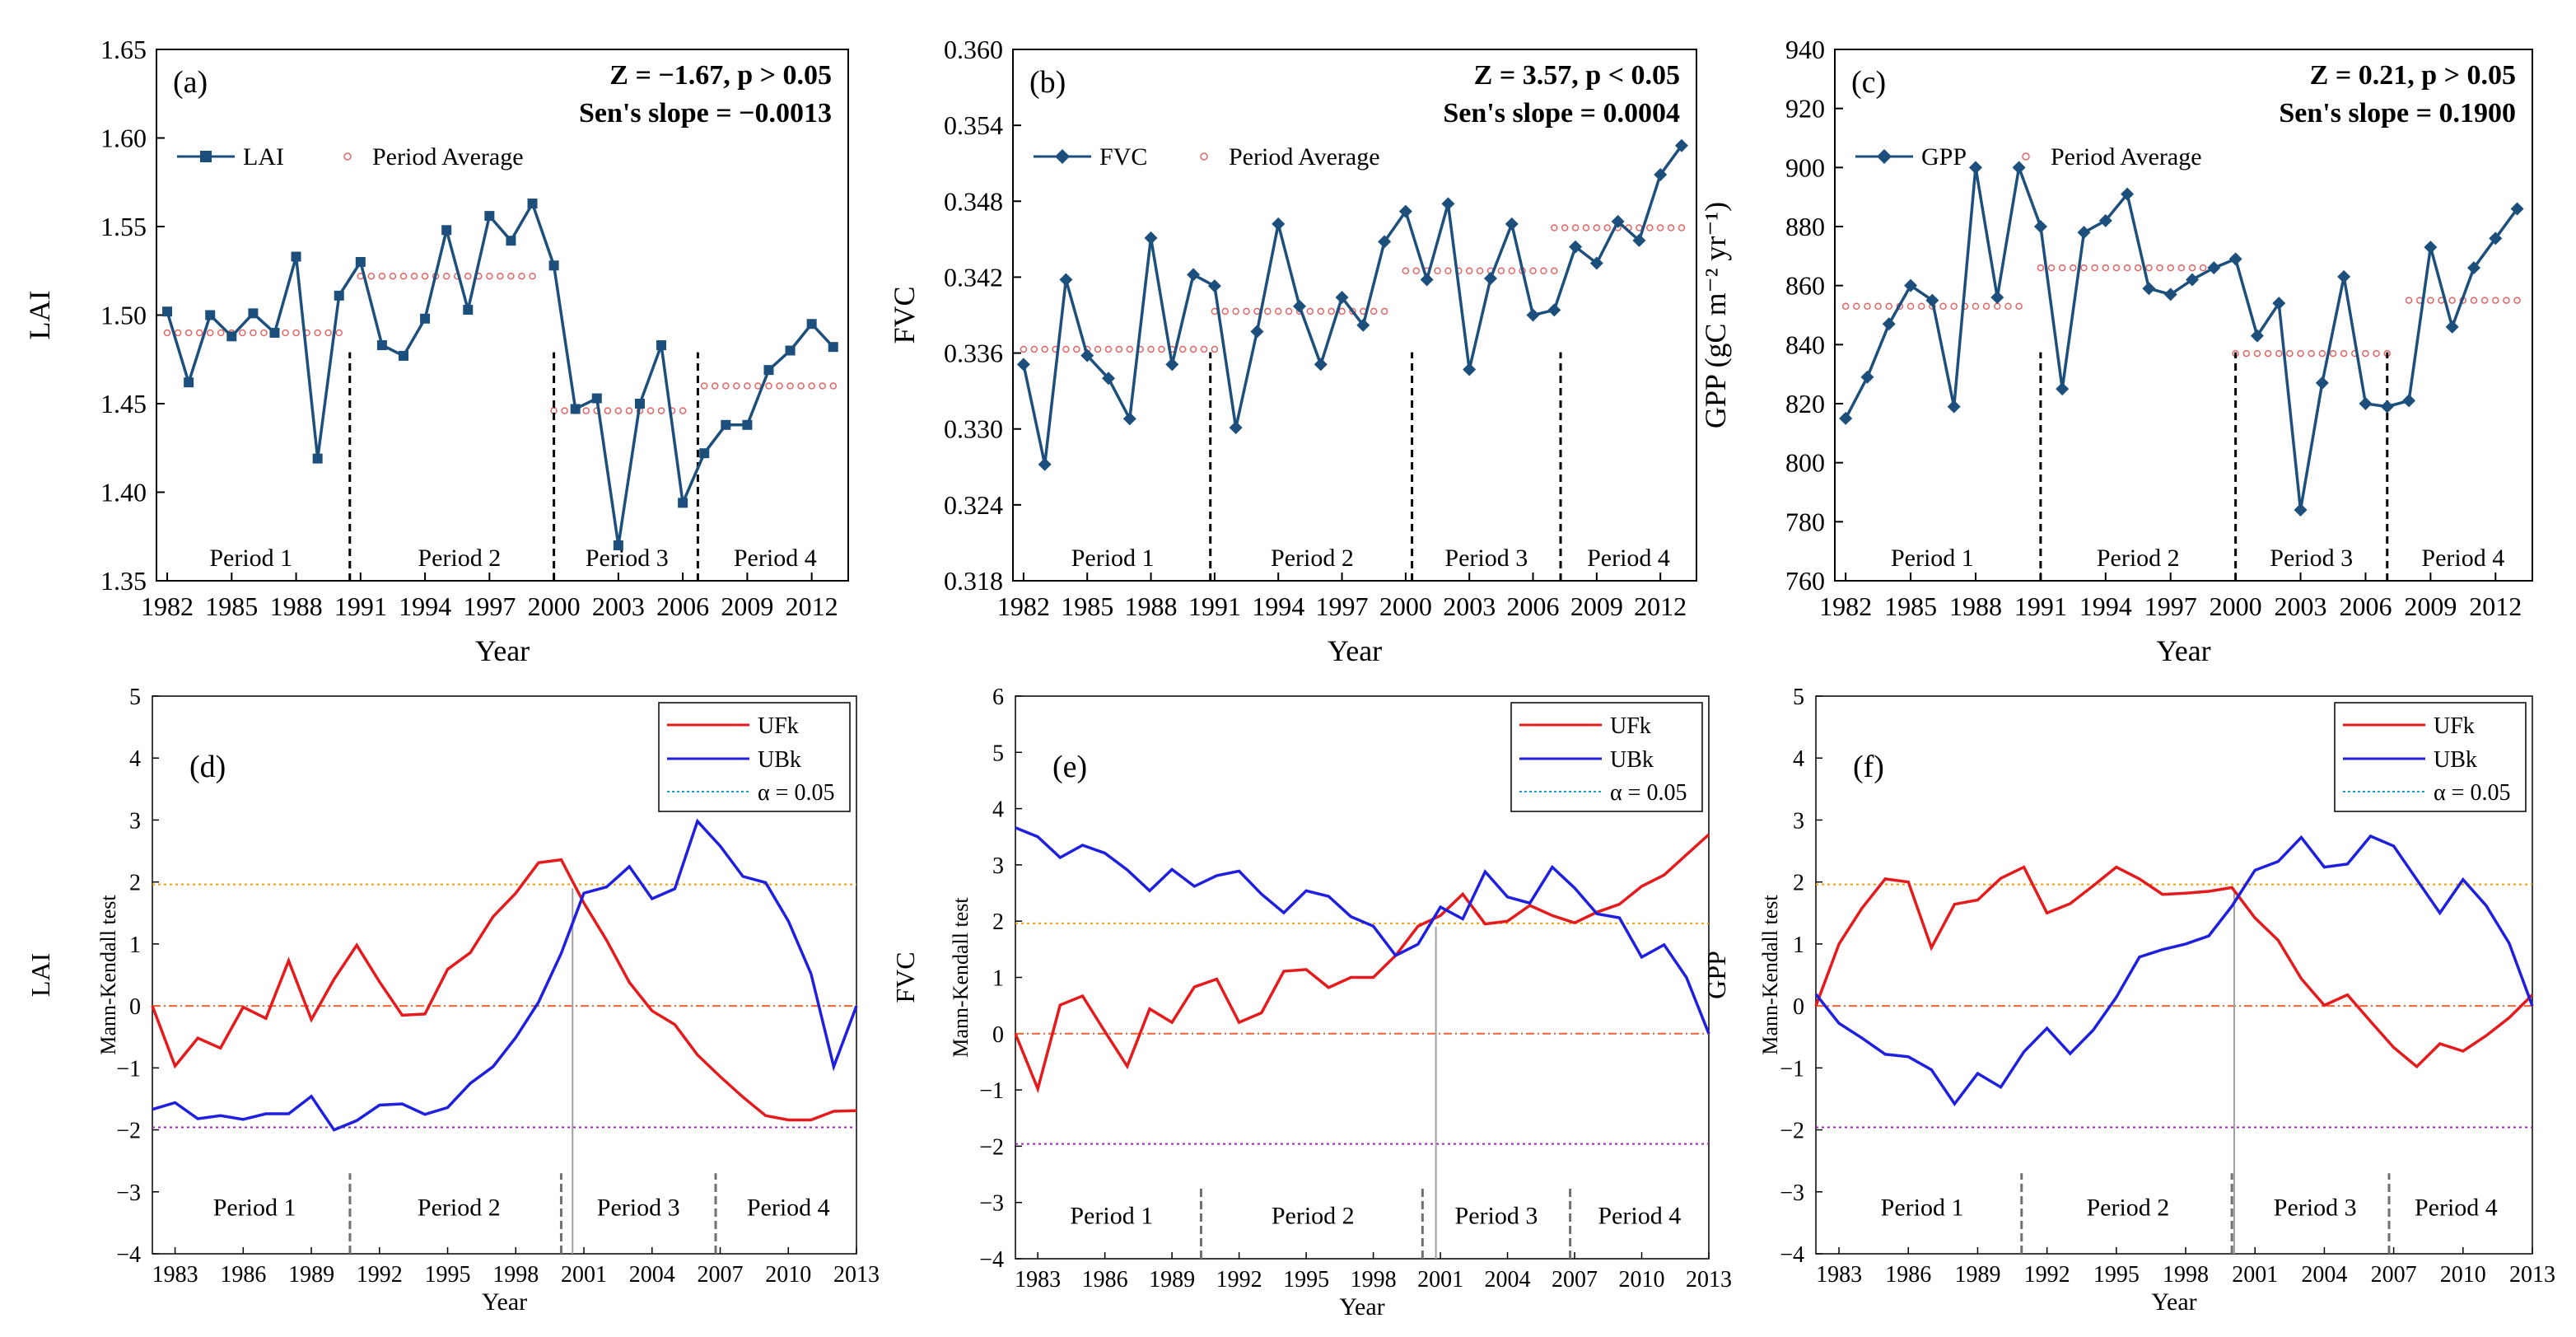  I want to click on x-tick-label: 1989, so click(311, 1275).